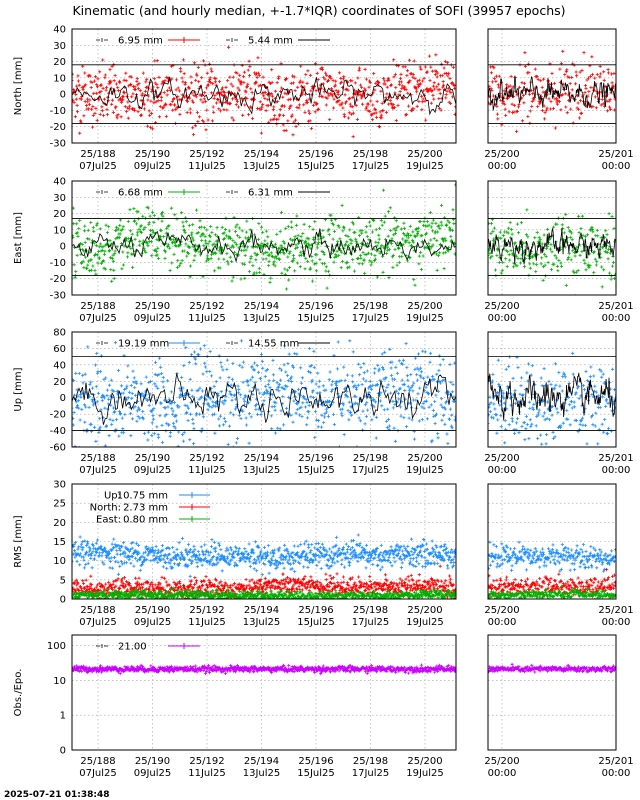 This screenshot has width=640, height=800. What do you see at coordinates (108, 520) in the screenshot?
I see `legend-label: East:` at bounding box center [108, 520].